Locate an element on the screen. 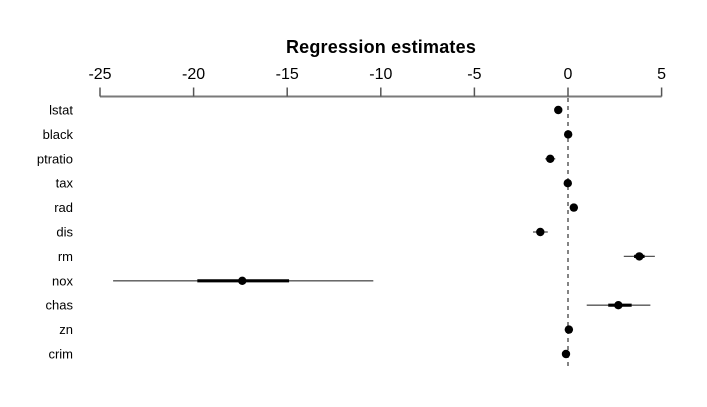 This screenshot has width=707, height=407. x-axis-tick-label--15: -15 is located at coordinates (287, 74).